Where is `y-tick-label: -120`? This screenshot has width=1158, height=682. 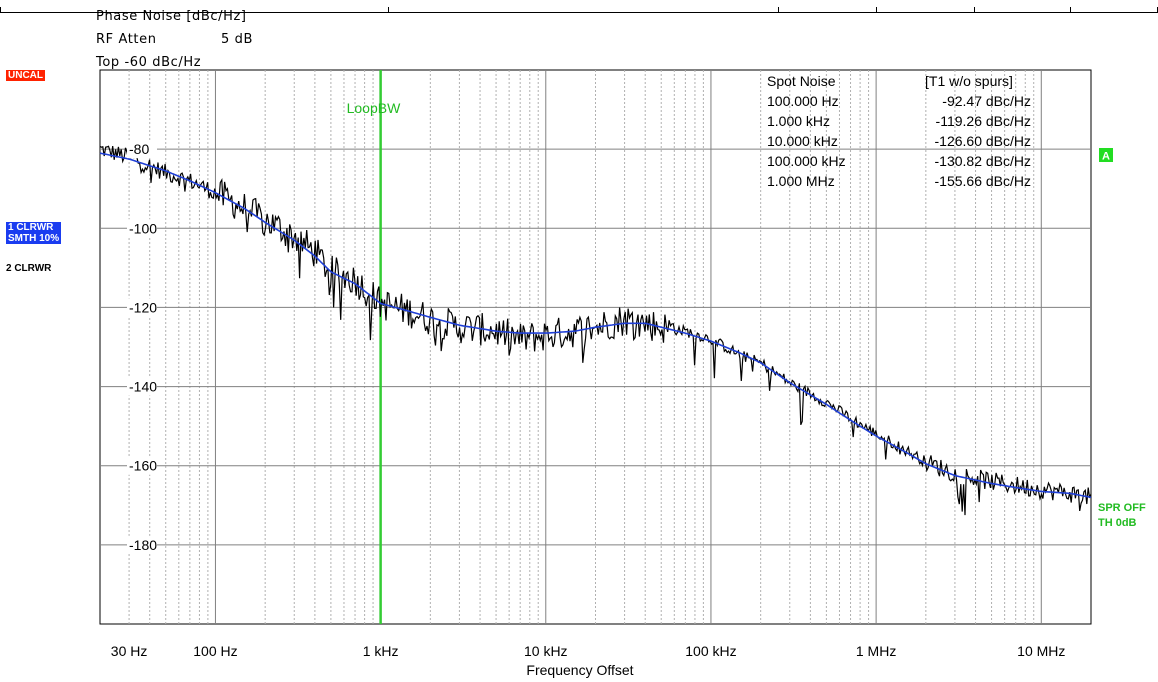
y-tick-label: -120 is located at coordinates (143, 307).